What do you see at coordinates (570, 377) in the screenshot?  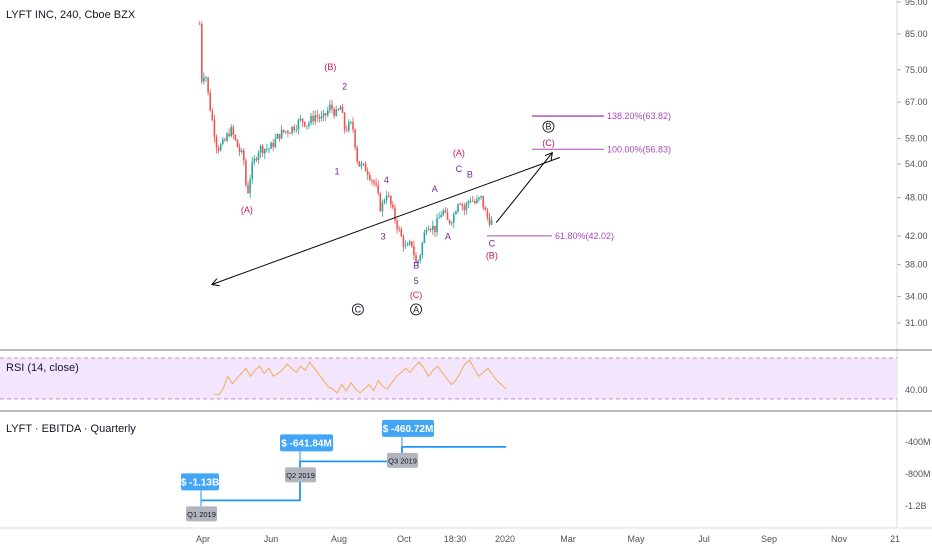 I see `rsi-indicator: 40.00` at bounding box center [570, 377].